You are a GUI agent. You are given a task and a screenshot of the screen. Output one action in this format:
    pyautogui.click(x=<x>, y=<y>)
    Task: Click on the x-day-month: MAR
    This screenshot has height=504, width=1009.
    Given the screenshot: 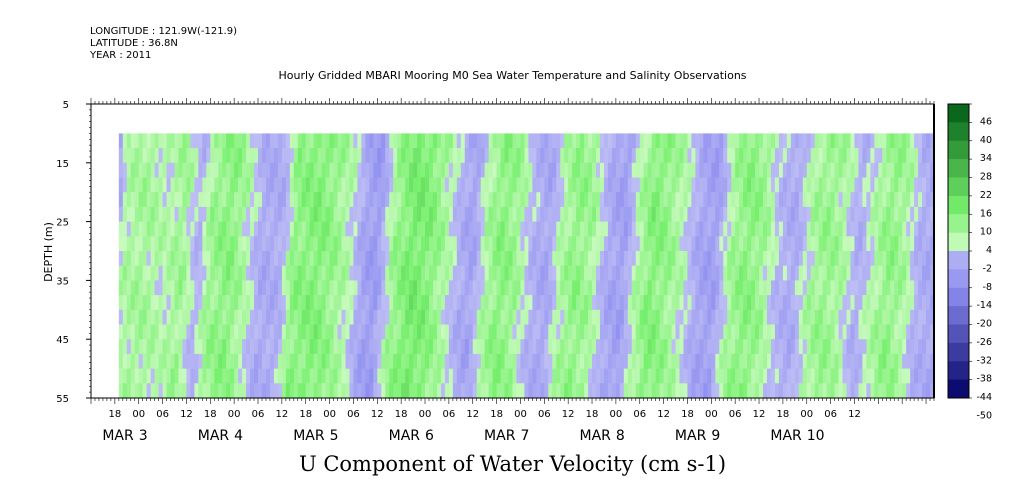 What is the action you would take?
    pyautogui.click(x=309, y=436)
    